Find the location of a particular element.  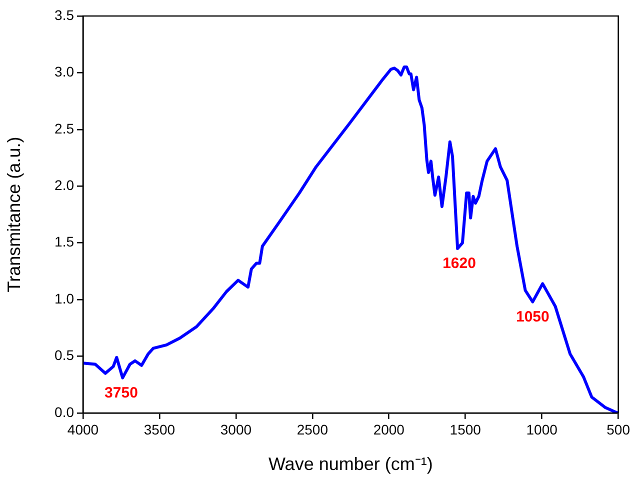

y-tick-label: 1.0 is located at coordinates (64, 298).